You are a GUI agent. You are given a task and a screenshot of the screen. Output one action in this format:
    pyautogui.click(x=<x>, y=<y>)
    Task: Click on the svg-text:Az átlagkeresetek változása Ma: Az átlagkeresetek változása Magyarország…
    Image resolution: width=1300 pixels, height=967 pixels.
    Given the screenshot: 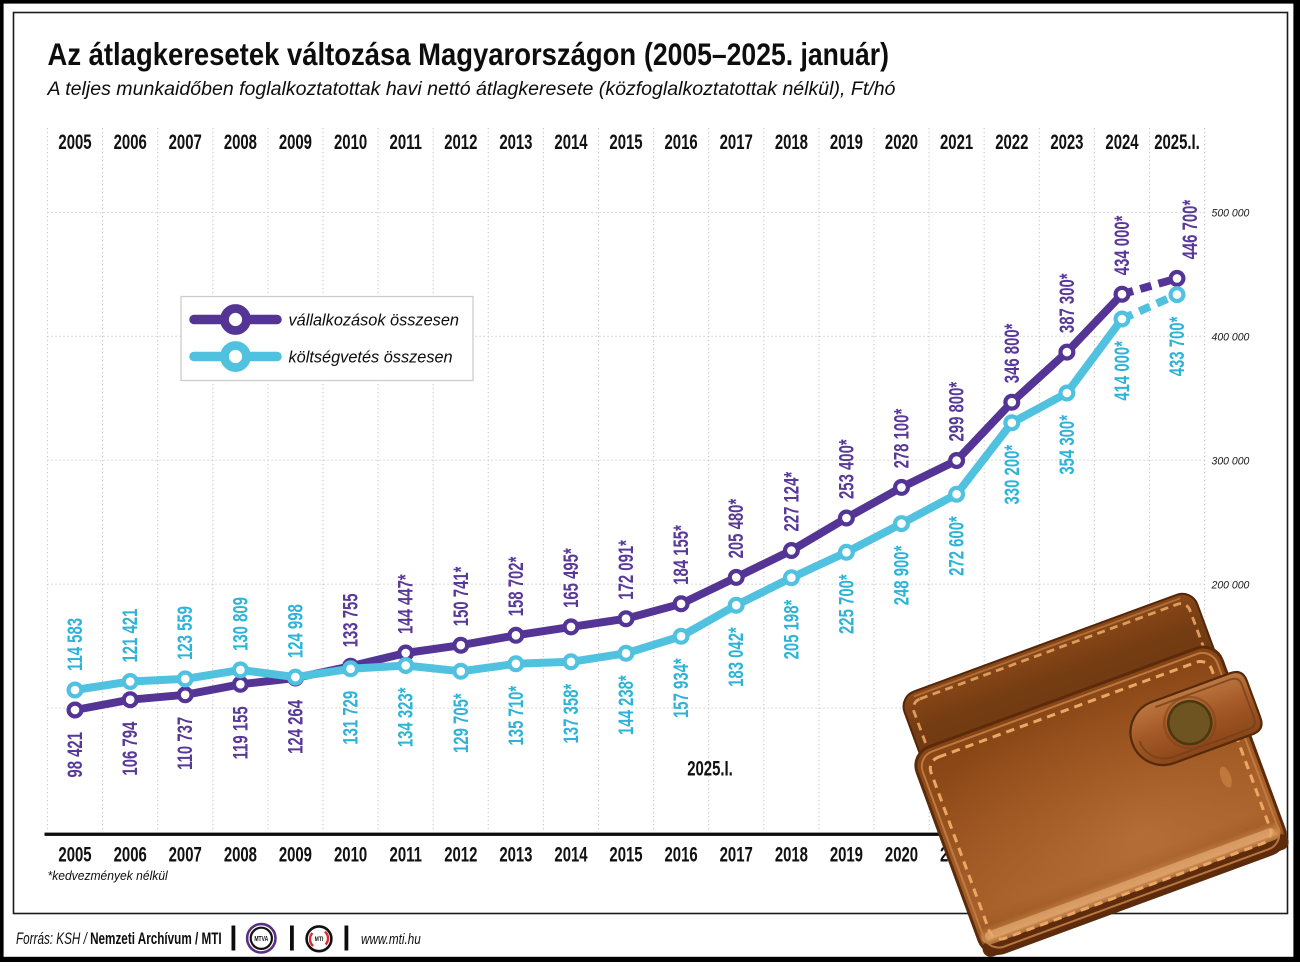 What is the action you would take?
    pyautogui.click(x=342, y=54)
    